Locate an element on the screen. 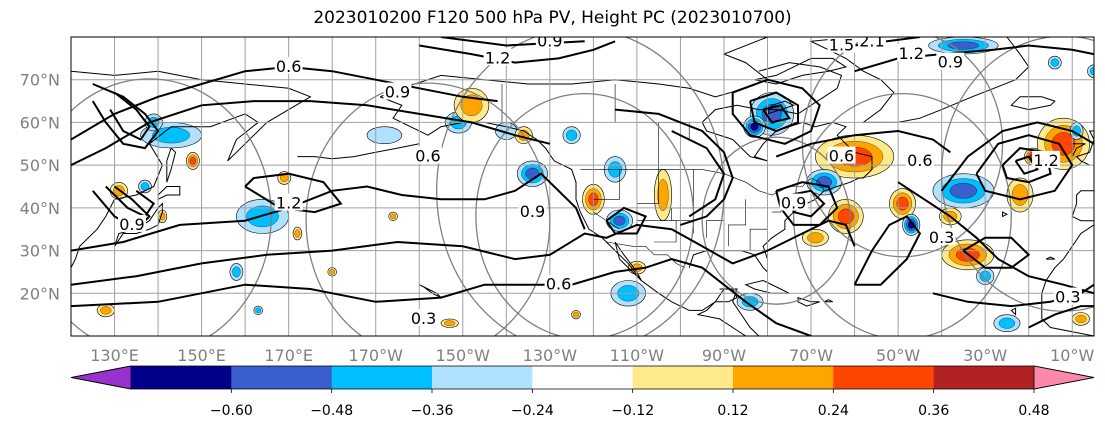  lat-tick-label: 50°N is located at coordinates (40, 165).